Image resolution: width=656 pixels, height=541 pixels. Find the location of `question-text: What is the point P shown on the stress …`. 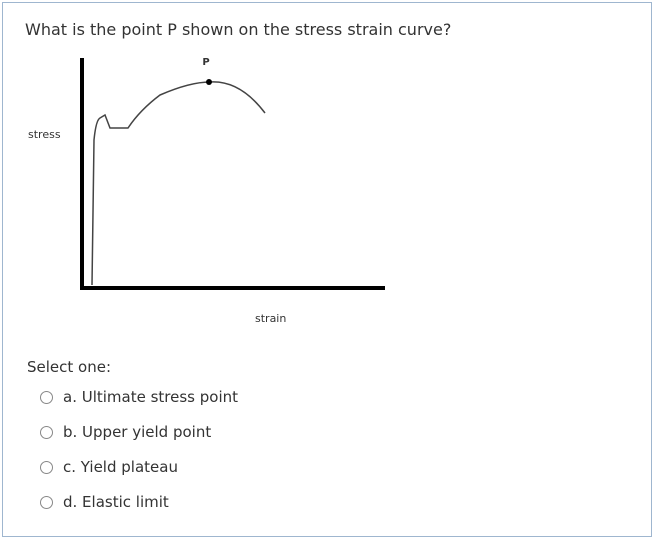

question-text: What is the point P shown on the stress … is located at coordinates (238, 29).